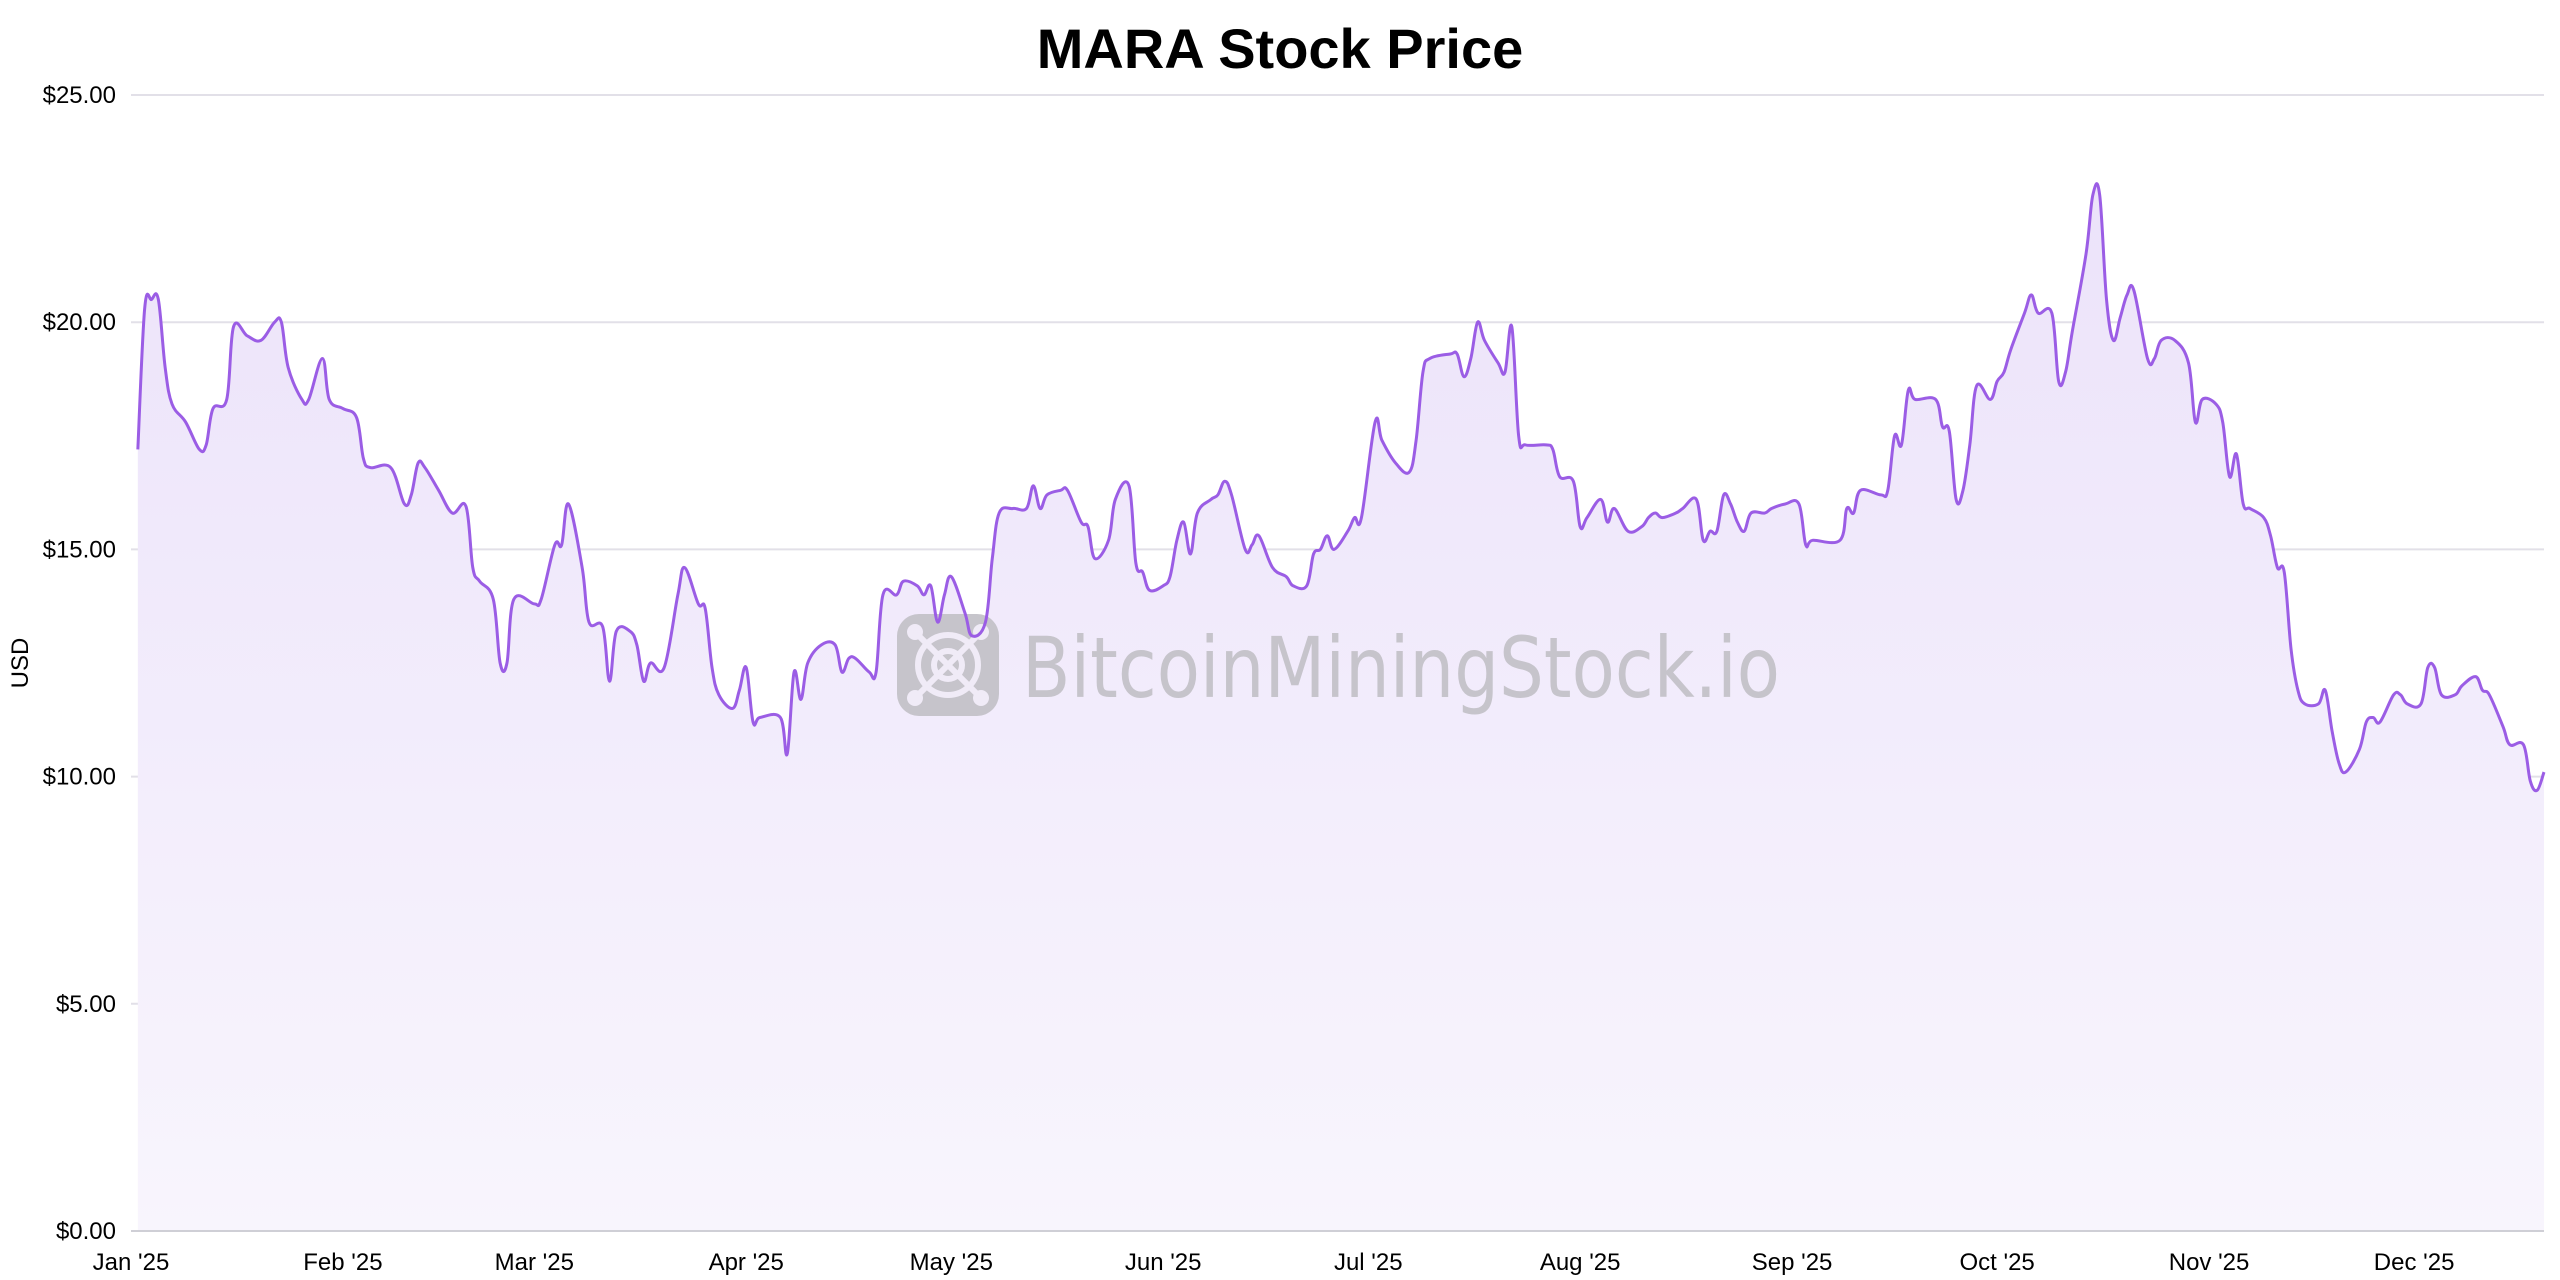 This screenshot has width=2560, height=1280. I want to click on y-tick-label: $15.00, so click(79, 549).